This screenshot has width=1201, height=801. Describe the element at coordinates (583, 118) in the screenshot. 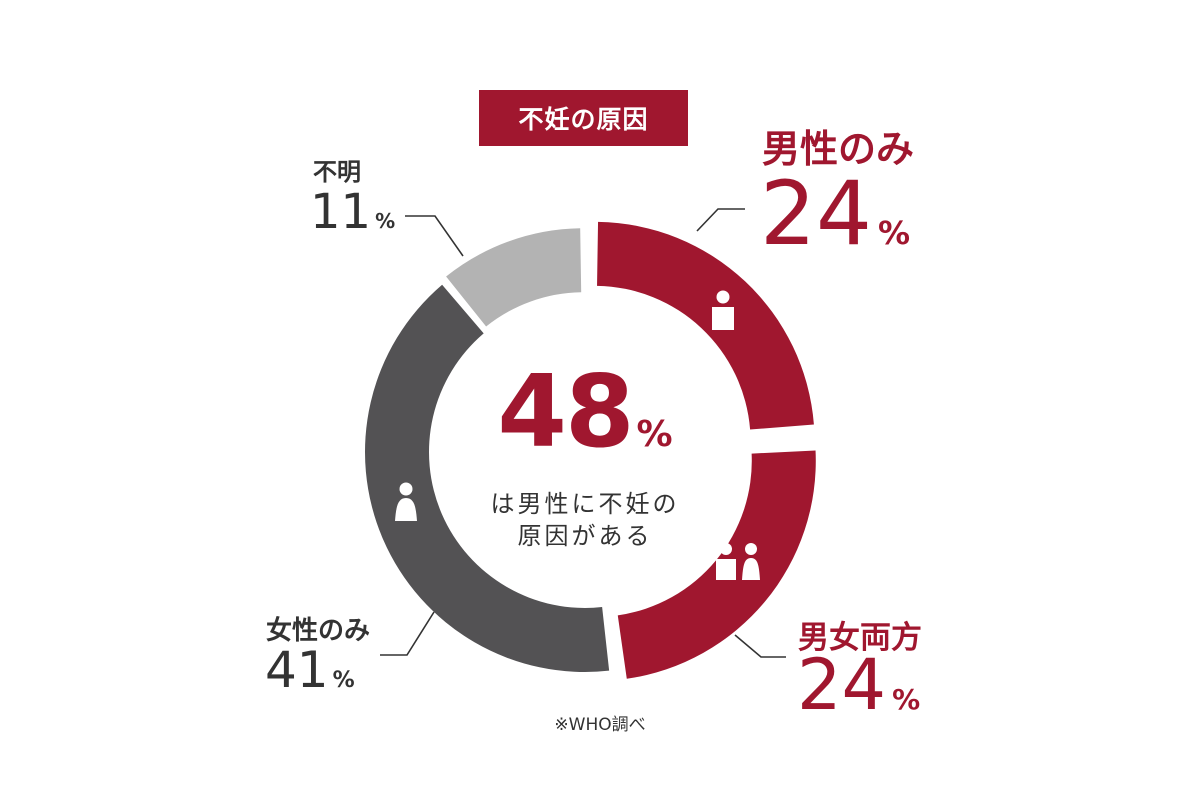

I see `chart-title: 不妊の原因` at that location.